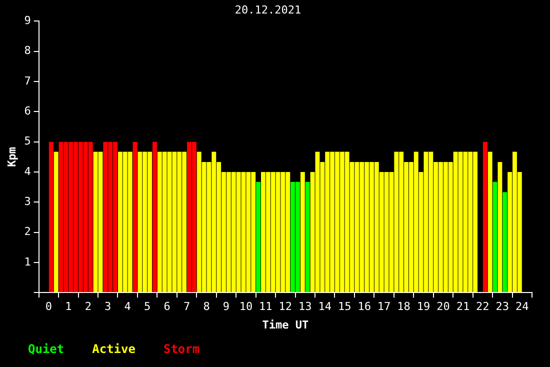 This screenshot has width=550, height=367. I want to click on x-tick-label: 21, so click(463, 307).